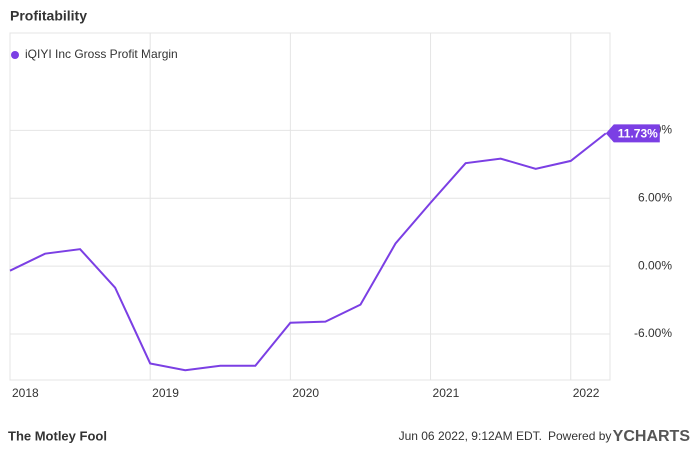 The width and height of the screenshot is (700, 452). I want to click on x-tick-label: 2022, so click(586, 393).